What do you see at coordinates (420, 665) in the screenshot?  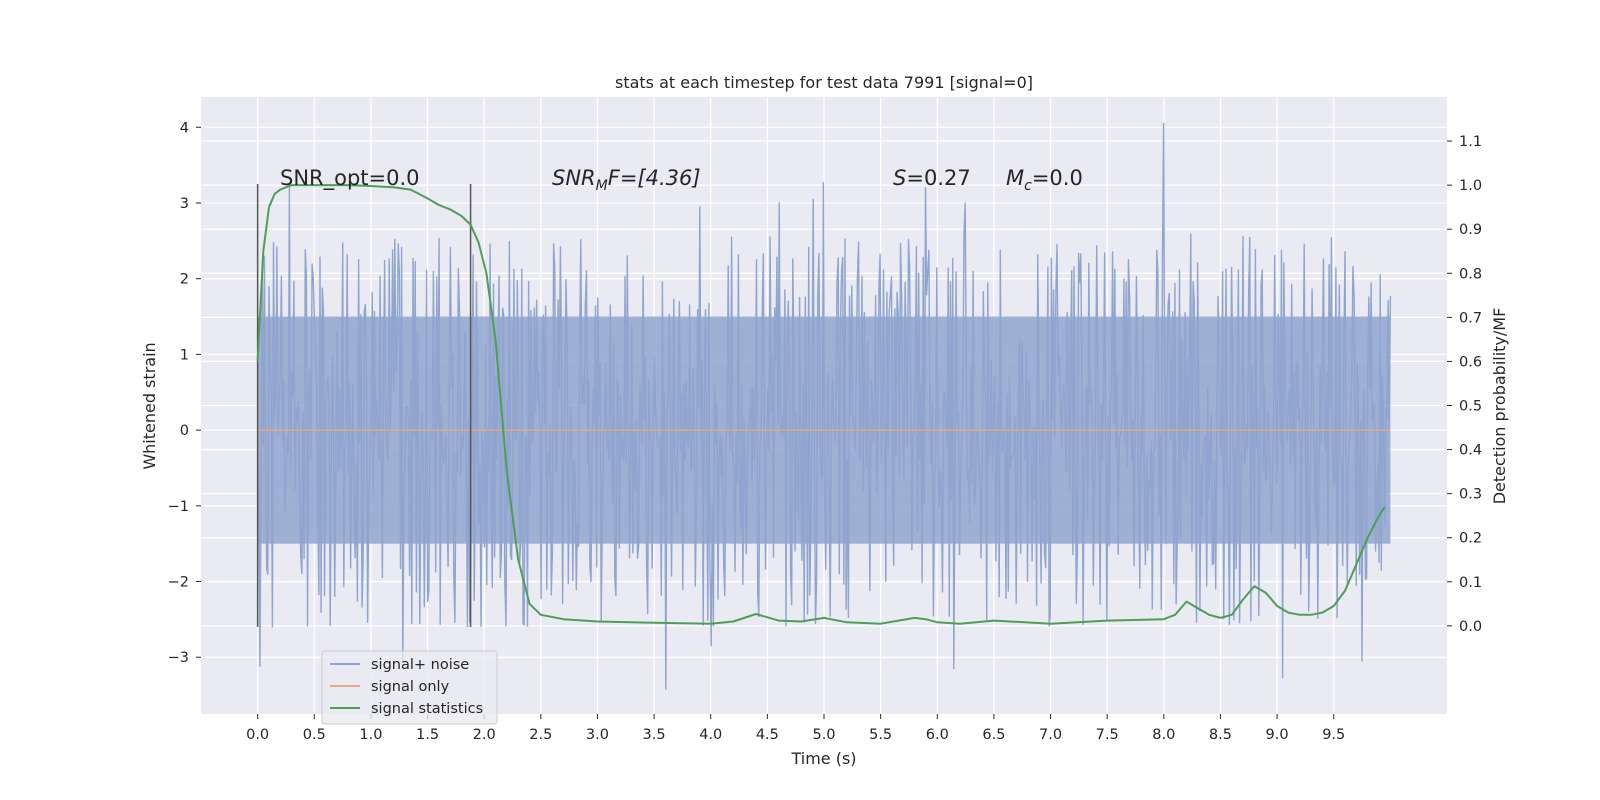 I see `legend-label-noise: signal+ noise` at bounding box center [420, 665].